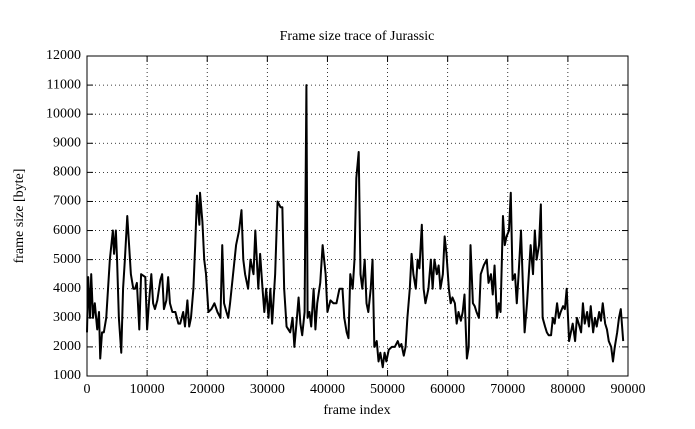 The image size is (695, 429). I want to click on y-tick-label: 7000, so click(67, 201).